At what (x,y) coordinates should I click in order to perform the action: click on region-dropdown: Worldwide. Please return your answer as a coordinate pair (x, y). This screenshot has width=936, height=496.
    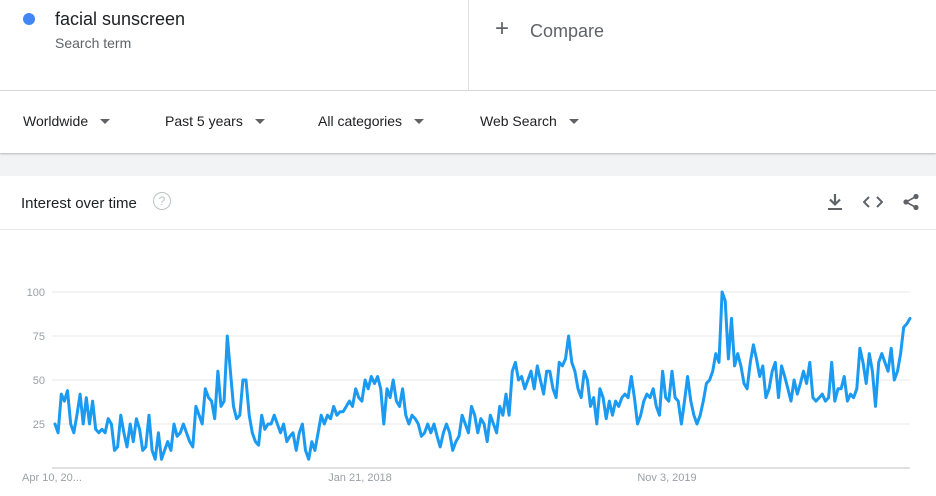
    Looking at the image, I should click on (67, 121).